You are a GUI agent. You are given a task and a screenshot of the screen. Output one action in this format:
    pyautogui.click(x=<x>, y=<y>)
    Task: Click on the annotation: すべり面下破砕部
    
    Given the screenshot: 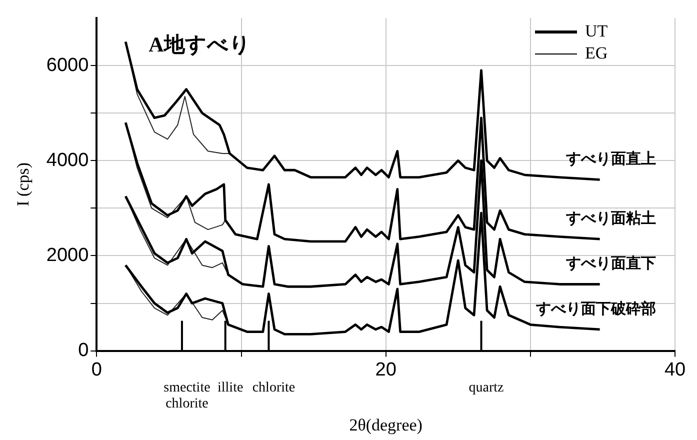 What is the action you would take?
    pyautogui.click(x=595, y=308)
    